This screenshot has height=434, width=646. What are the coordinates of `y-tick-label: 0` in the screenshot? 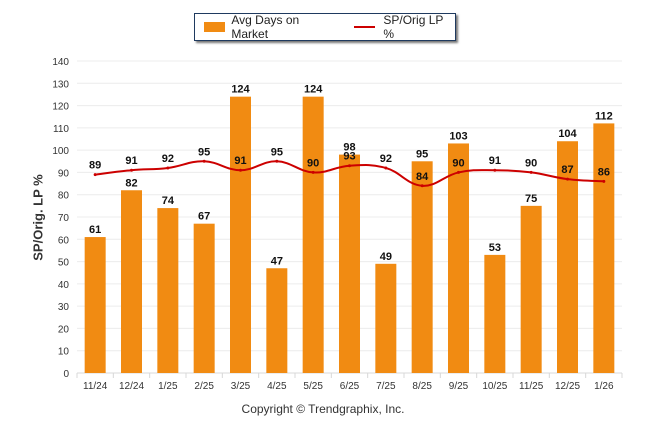 It's located at (66, 374).